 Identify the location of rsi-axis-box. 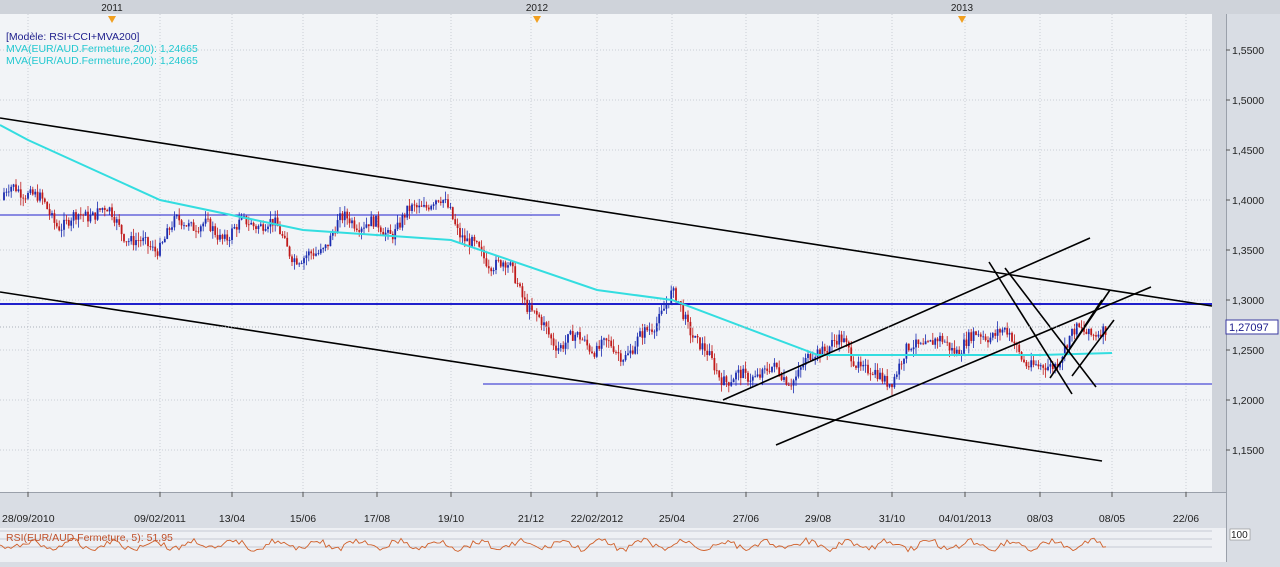
(1240, 534).